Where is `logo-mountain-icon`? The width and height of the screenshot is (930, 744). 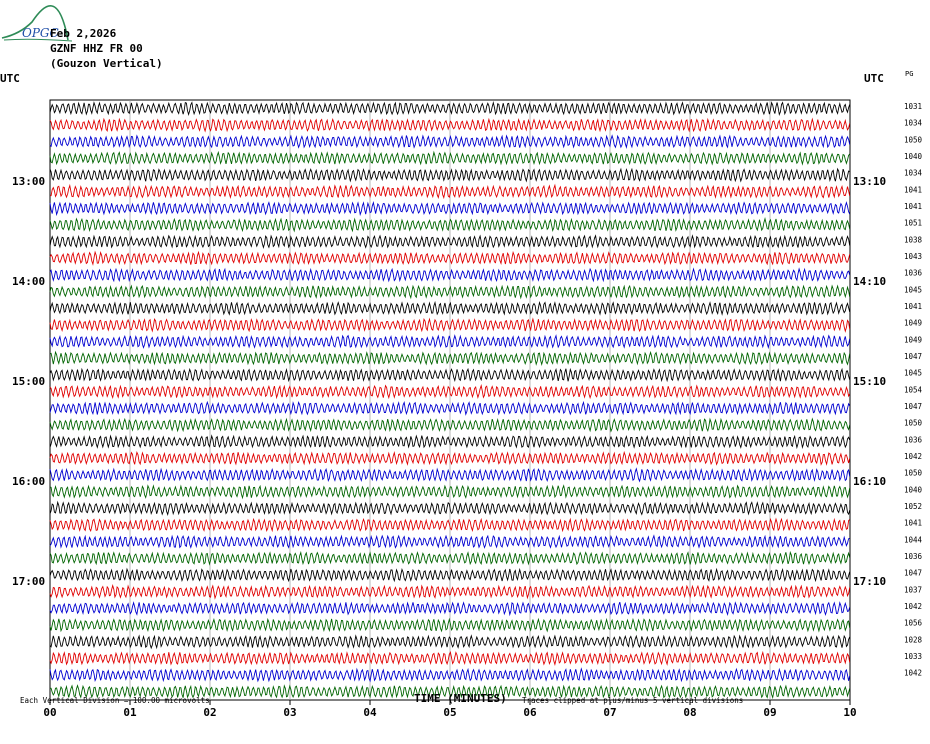 logo-mountain-icon is located at coordinates (37, 23).